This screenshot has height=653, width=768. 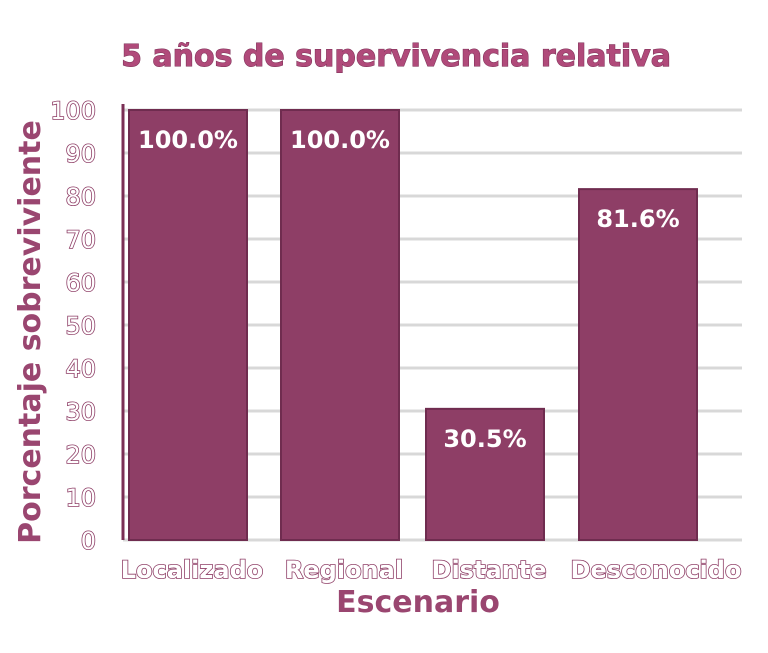 What do you see at coordinates (80, 197) in the screenshot?
I see `y-tick-label: 80` at bounding box center [80, 197].